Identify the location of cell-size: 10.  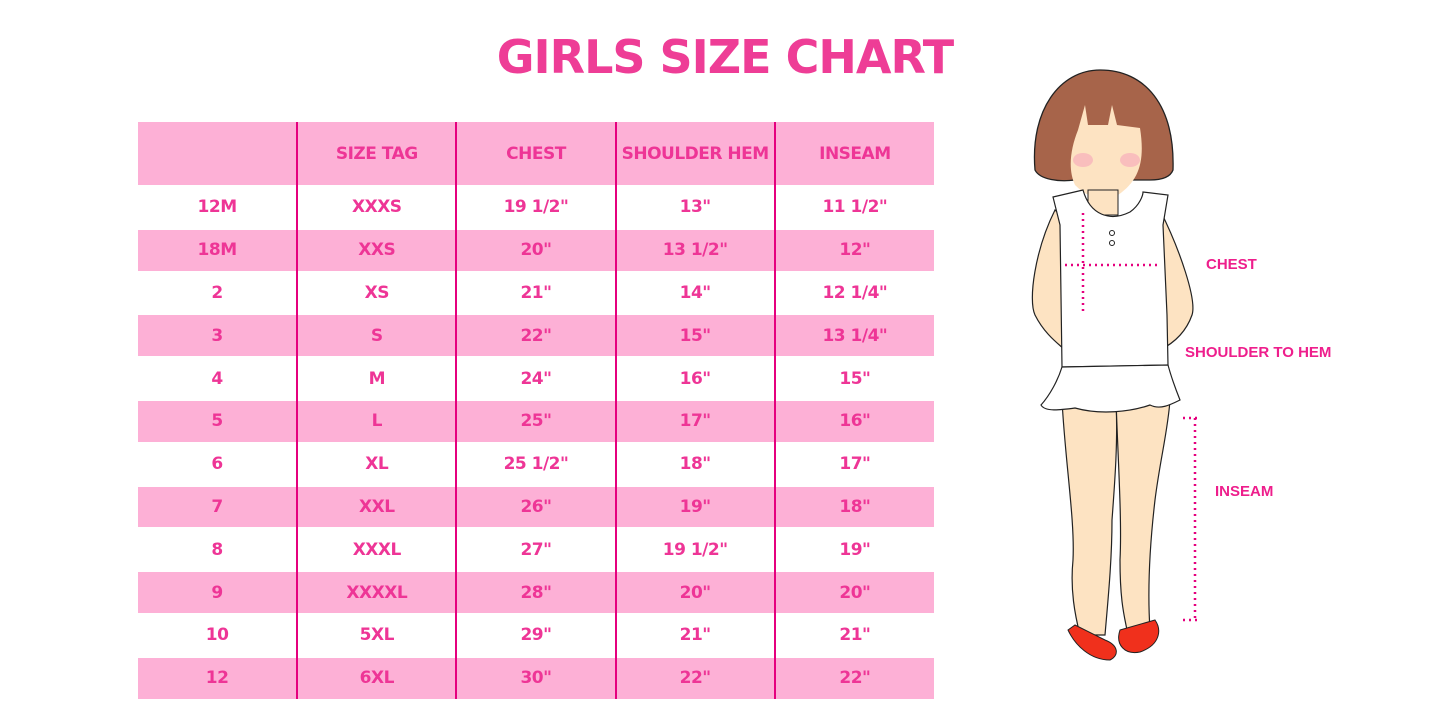
(218, 634).